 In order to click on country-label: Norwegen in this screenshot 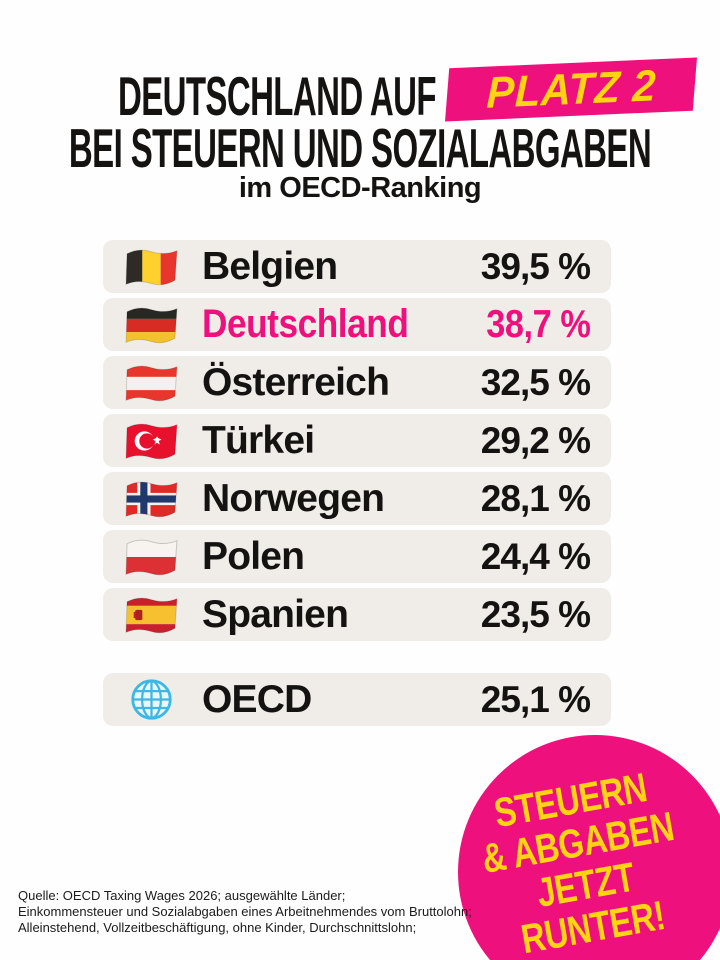, I will do `click(293, 498)`.